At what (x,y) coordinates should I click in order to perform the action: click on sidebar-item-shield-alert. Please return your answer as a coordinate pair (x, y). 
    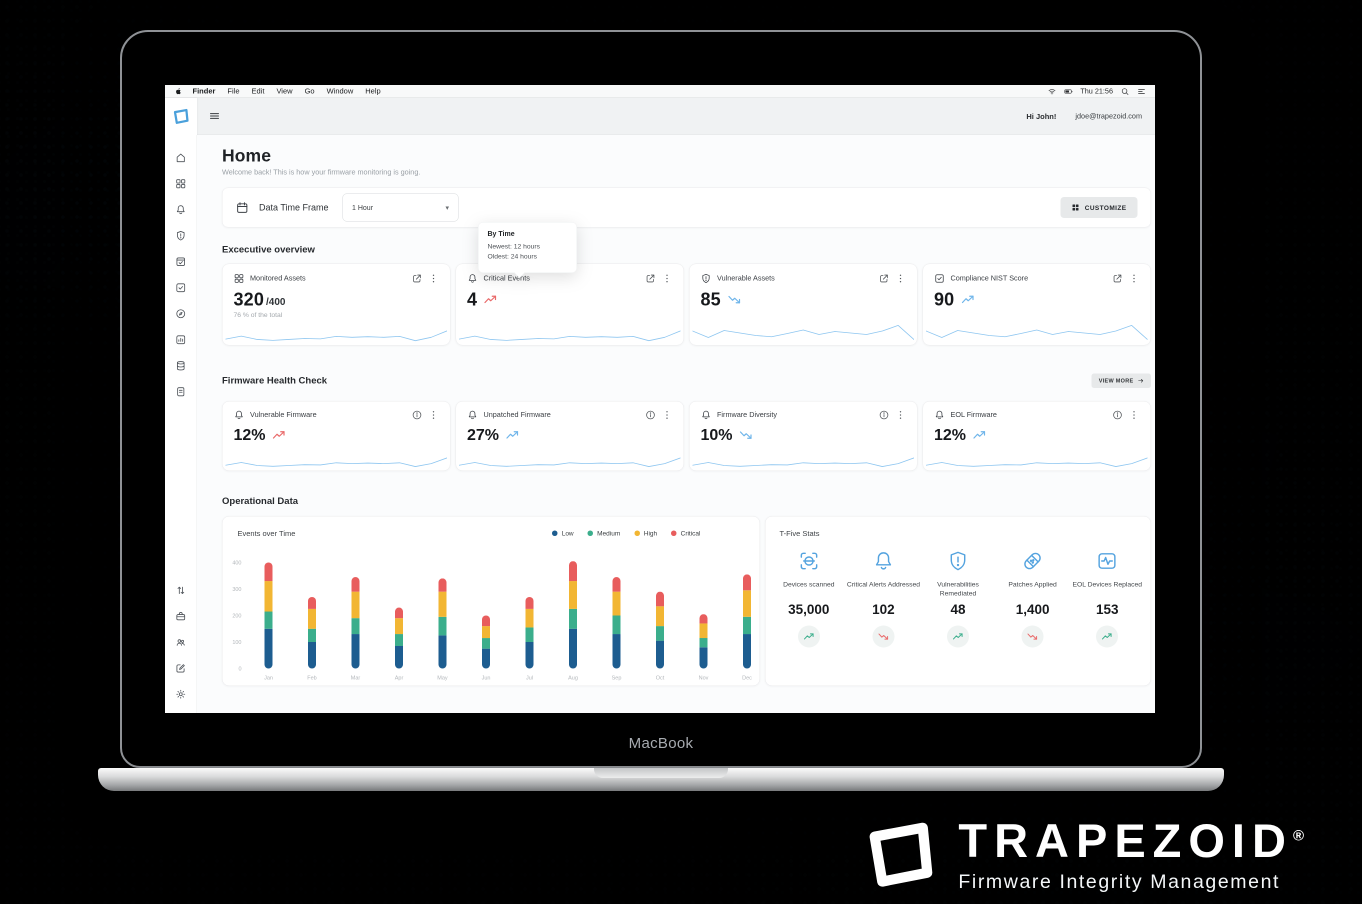
    Looking at the image, I should click on (181, 236).